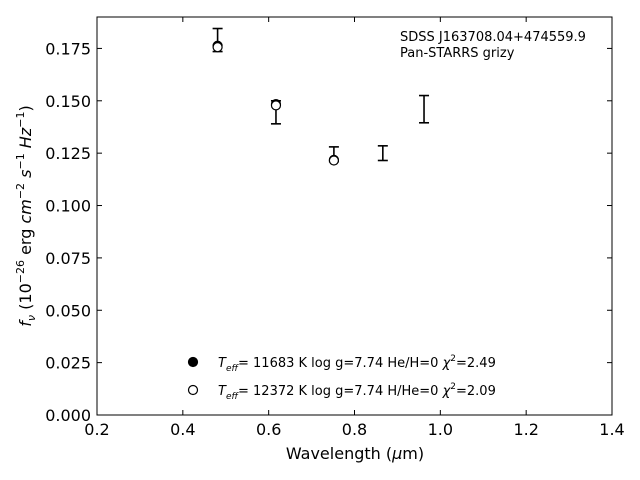 The width and height of the screenshot is (640, 480). I want to click on x-axis-label: Wavelength (μm), so click(355, 453).